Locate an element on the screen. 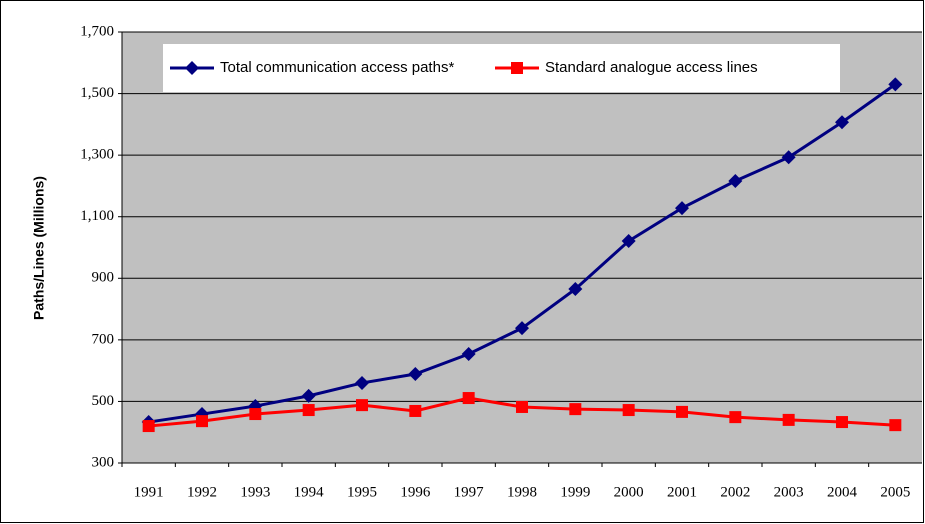 This screenshot has width=925, height=524. x-tick-label: 1997 is located at coordinates (469, 492).